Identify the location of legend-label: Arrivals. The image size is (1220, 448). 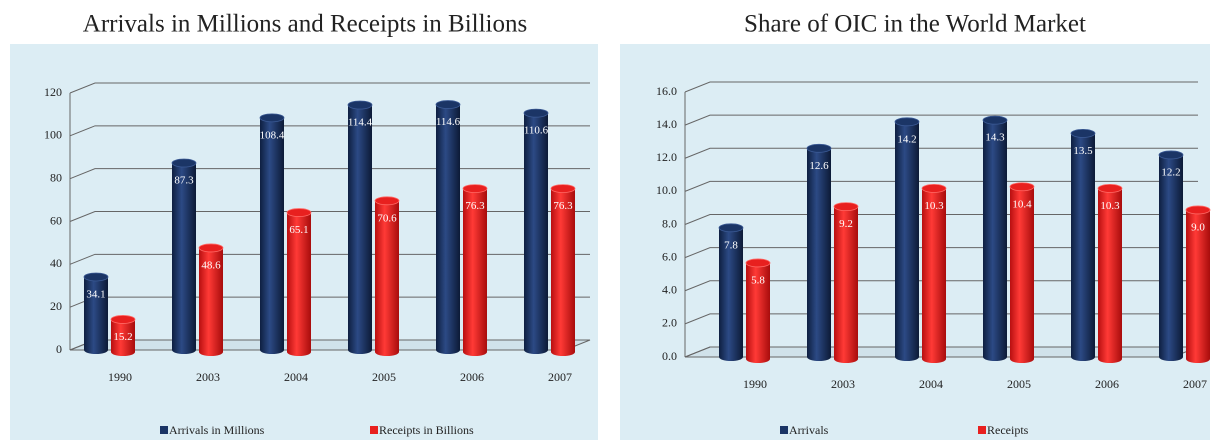
(809, 430).